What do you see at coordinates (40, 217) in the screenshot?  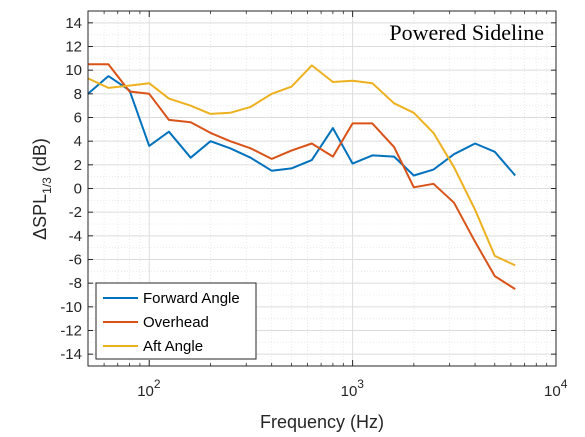 I see `y-axis-label-prefix: ΔSPL` at bounding box center [40, 217].